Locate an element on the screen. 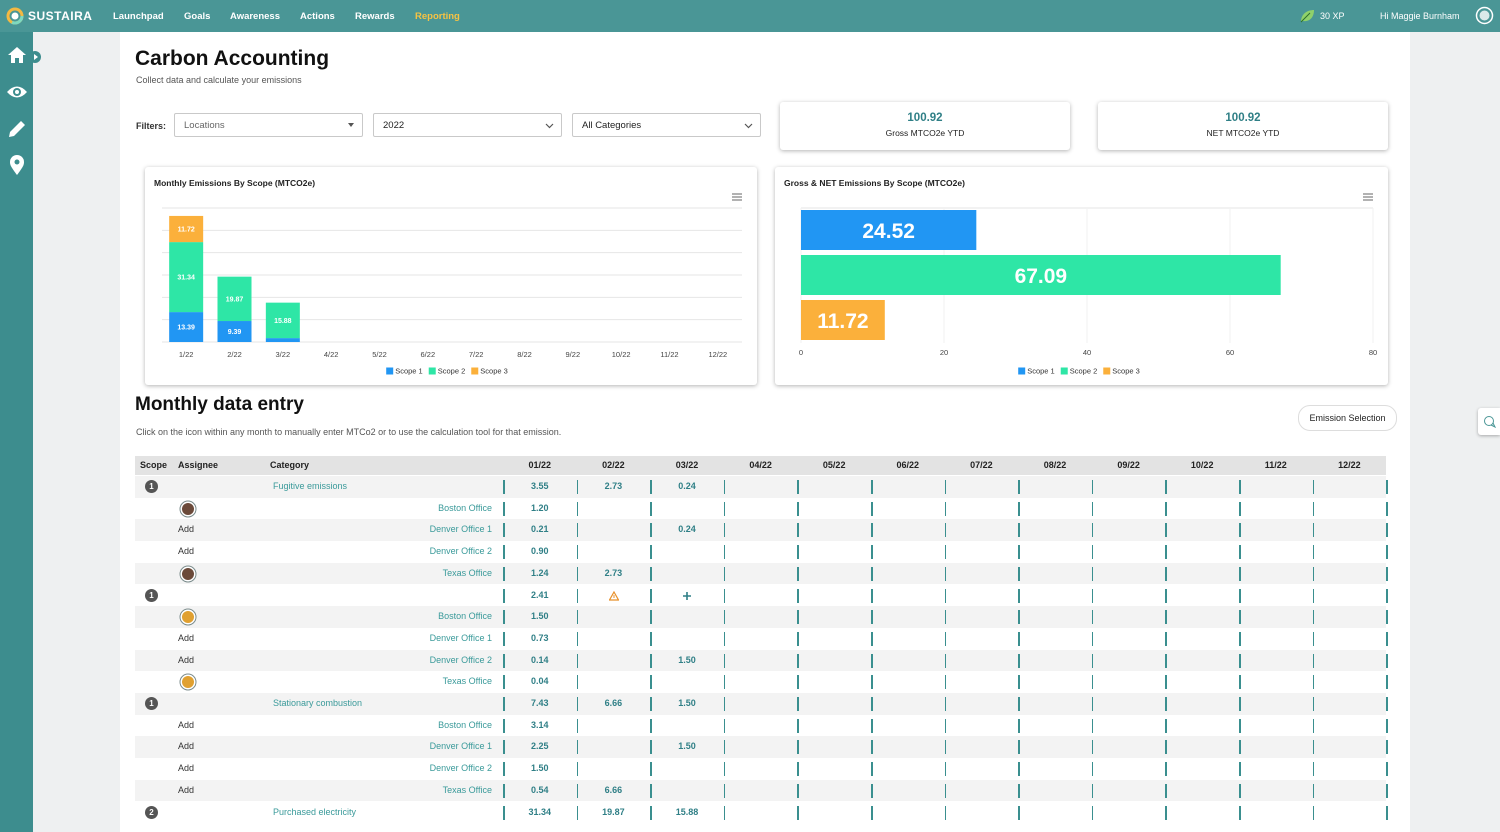  home-icon is located at coordinates (17, 55).